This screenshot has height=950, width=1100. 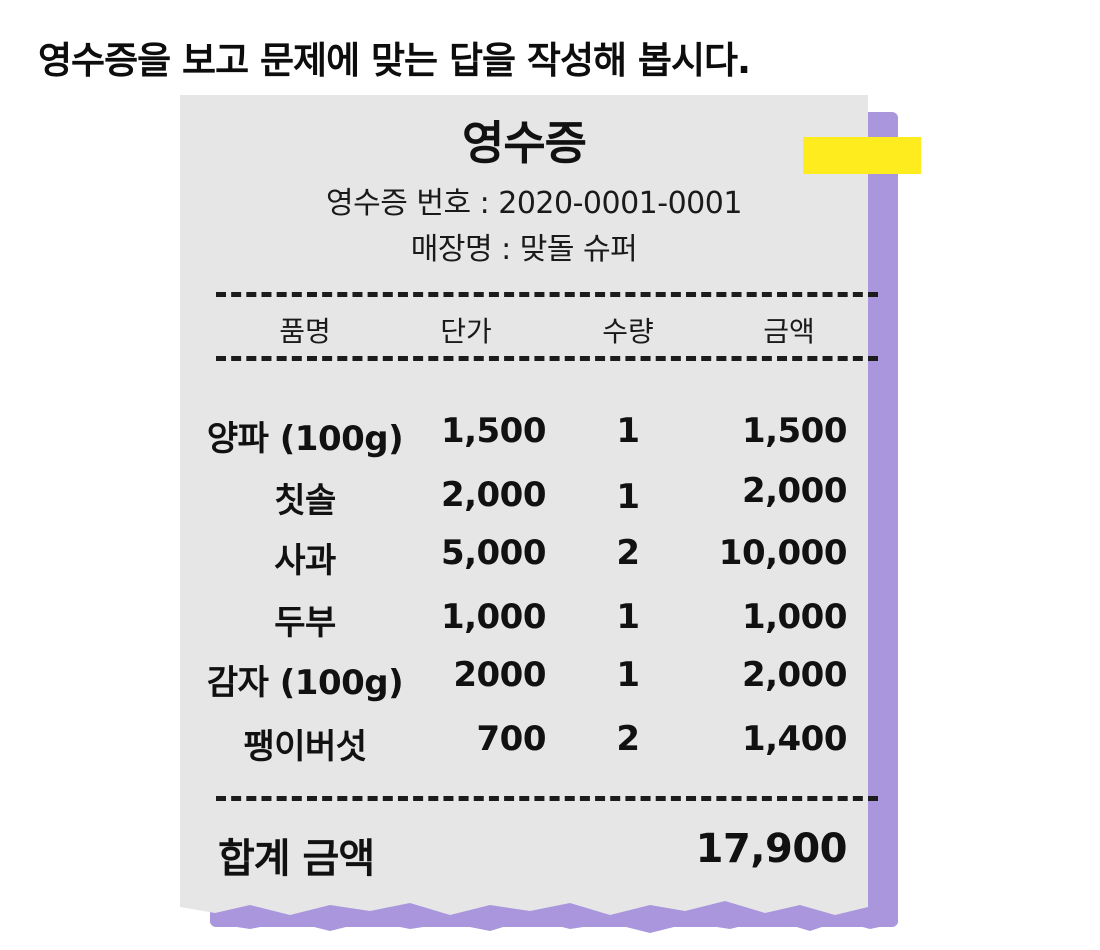 I want to click on store-name: 매장명 : 맞돌 슈퍼, so click(x=524, y=249).